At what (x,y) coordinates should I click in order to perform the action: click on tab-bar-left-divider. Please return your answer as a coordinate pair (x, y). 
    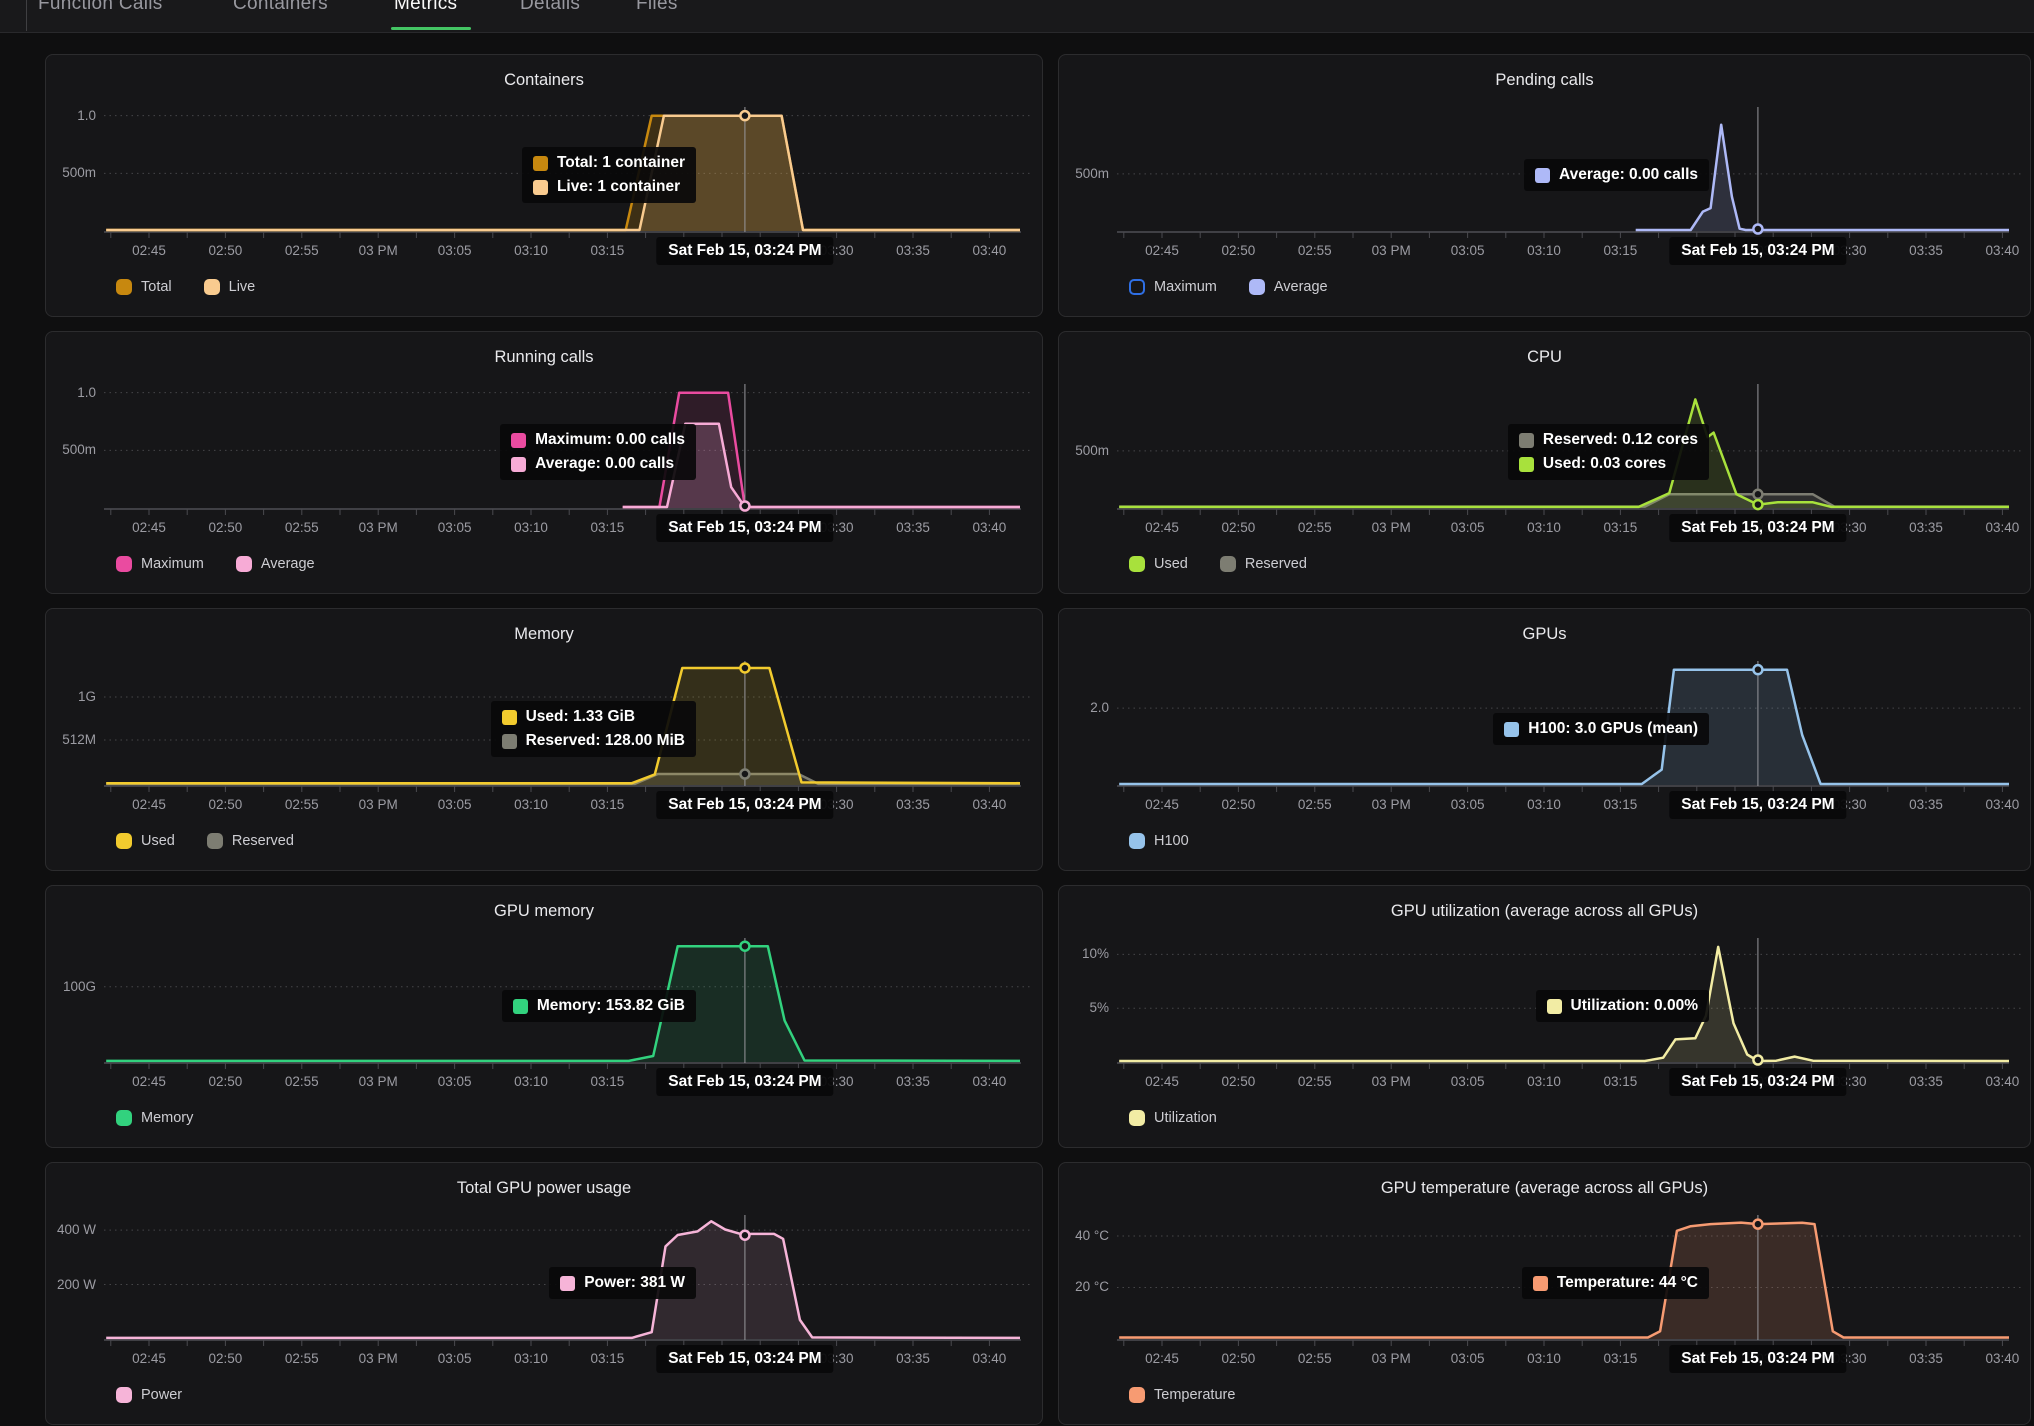
    Looking at the image, I should click on (26, 15).